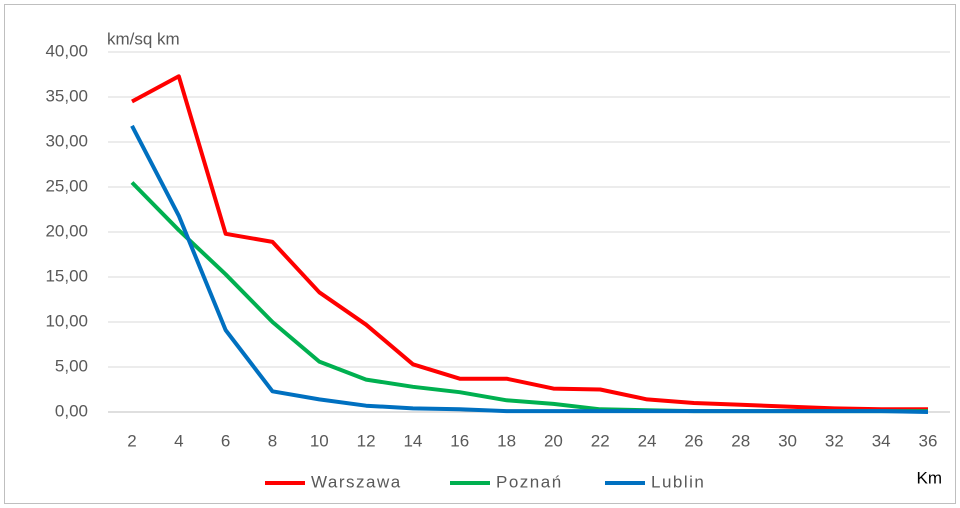 The width and height of the screenshot is (960, 508). I want to click on legend-label: Poznań, so click(529, 481).